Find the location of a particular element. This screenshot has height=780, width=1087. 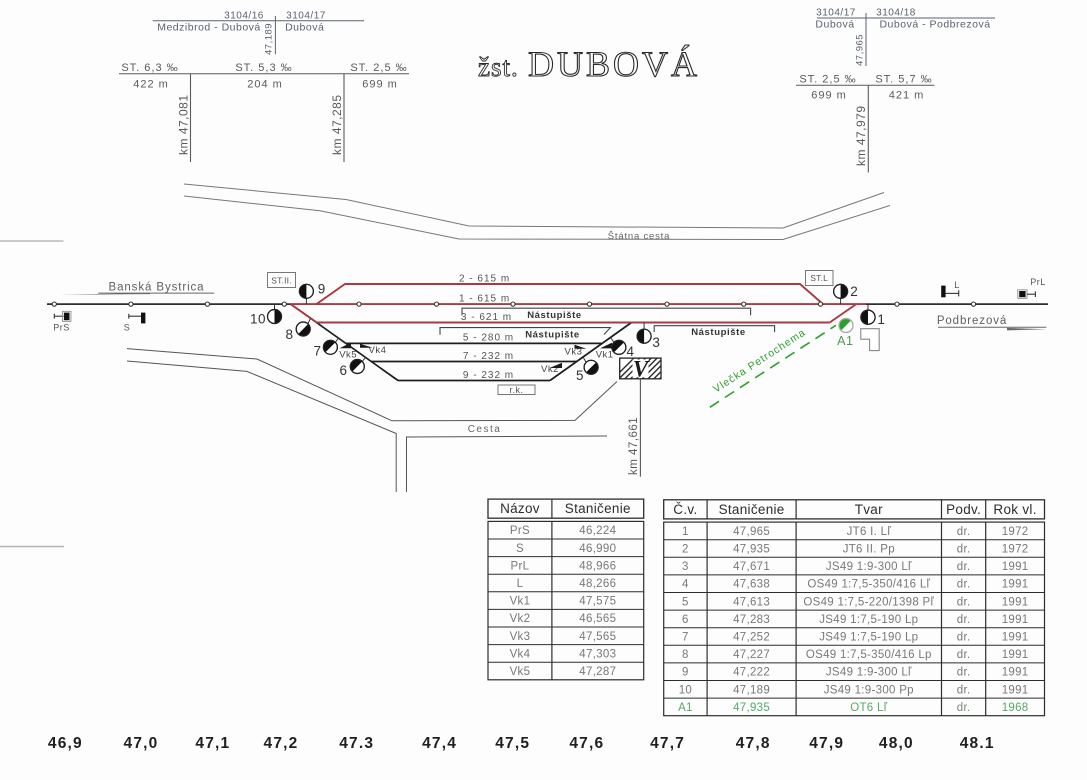

svg-text: Č.v. is located at coordinates (685, 509).